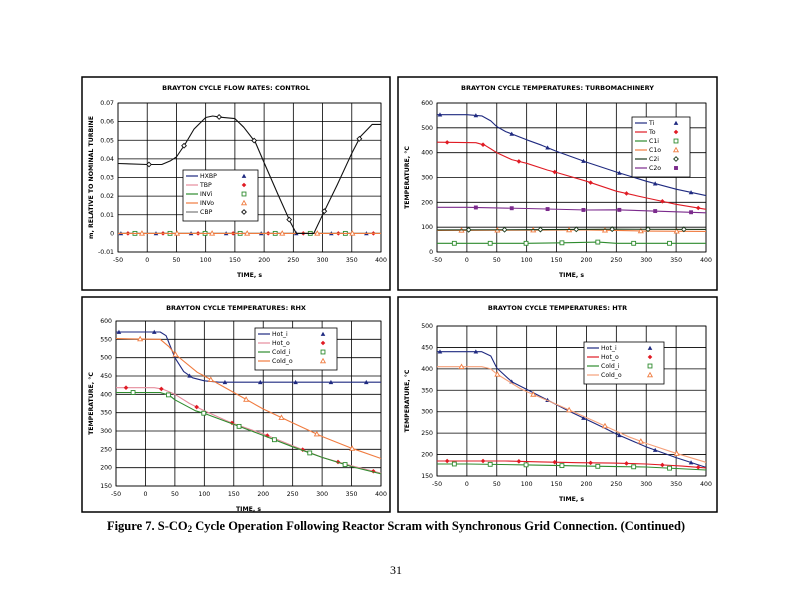 Image resolution: width=792 pixels, height=612 pixels. I want to click on x-tick-label: 200, so click(587, 260).